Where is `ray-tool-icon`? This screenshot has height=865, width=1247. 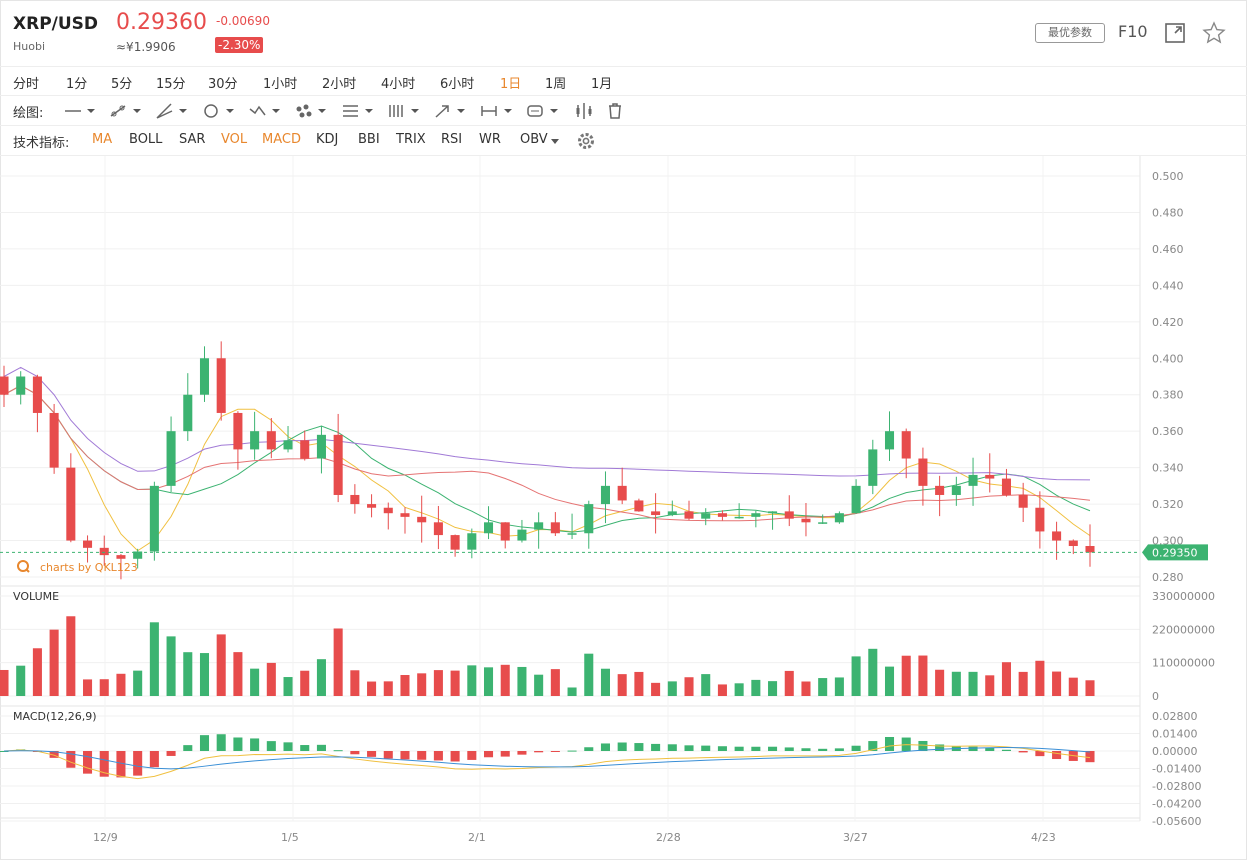 ray-tool-icon is located at coordinates (126, 111).